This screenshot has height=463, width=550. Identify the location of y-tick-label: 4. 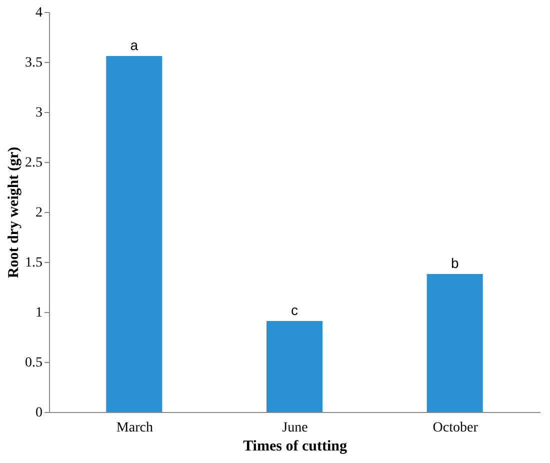
(39, 13).